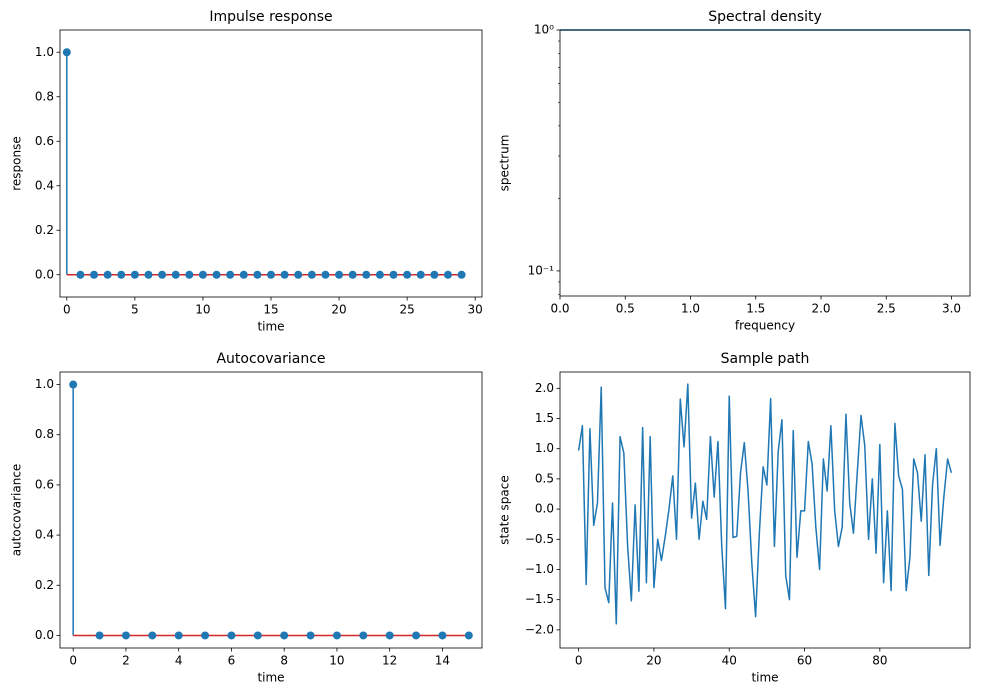 The image size is (989, 690). I want to click on y-tick-label: −1.0, so click(539, 569).